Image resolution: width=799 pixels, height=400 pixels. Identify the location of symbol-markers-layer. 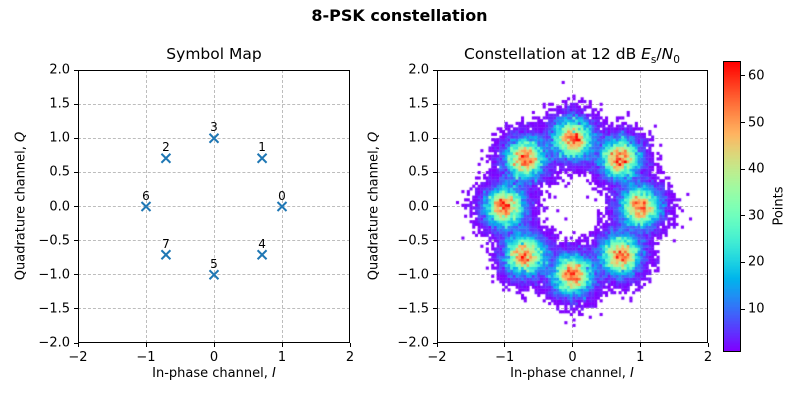
(214, 206).